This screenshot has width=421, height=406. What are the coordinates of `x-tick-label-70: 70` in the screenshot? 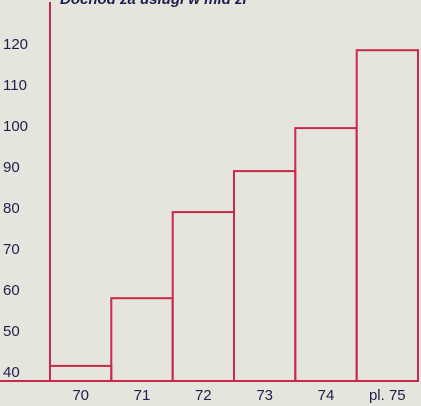 It's located at (80, 395).